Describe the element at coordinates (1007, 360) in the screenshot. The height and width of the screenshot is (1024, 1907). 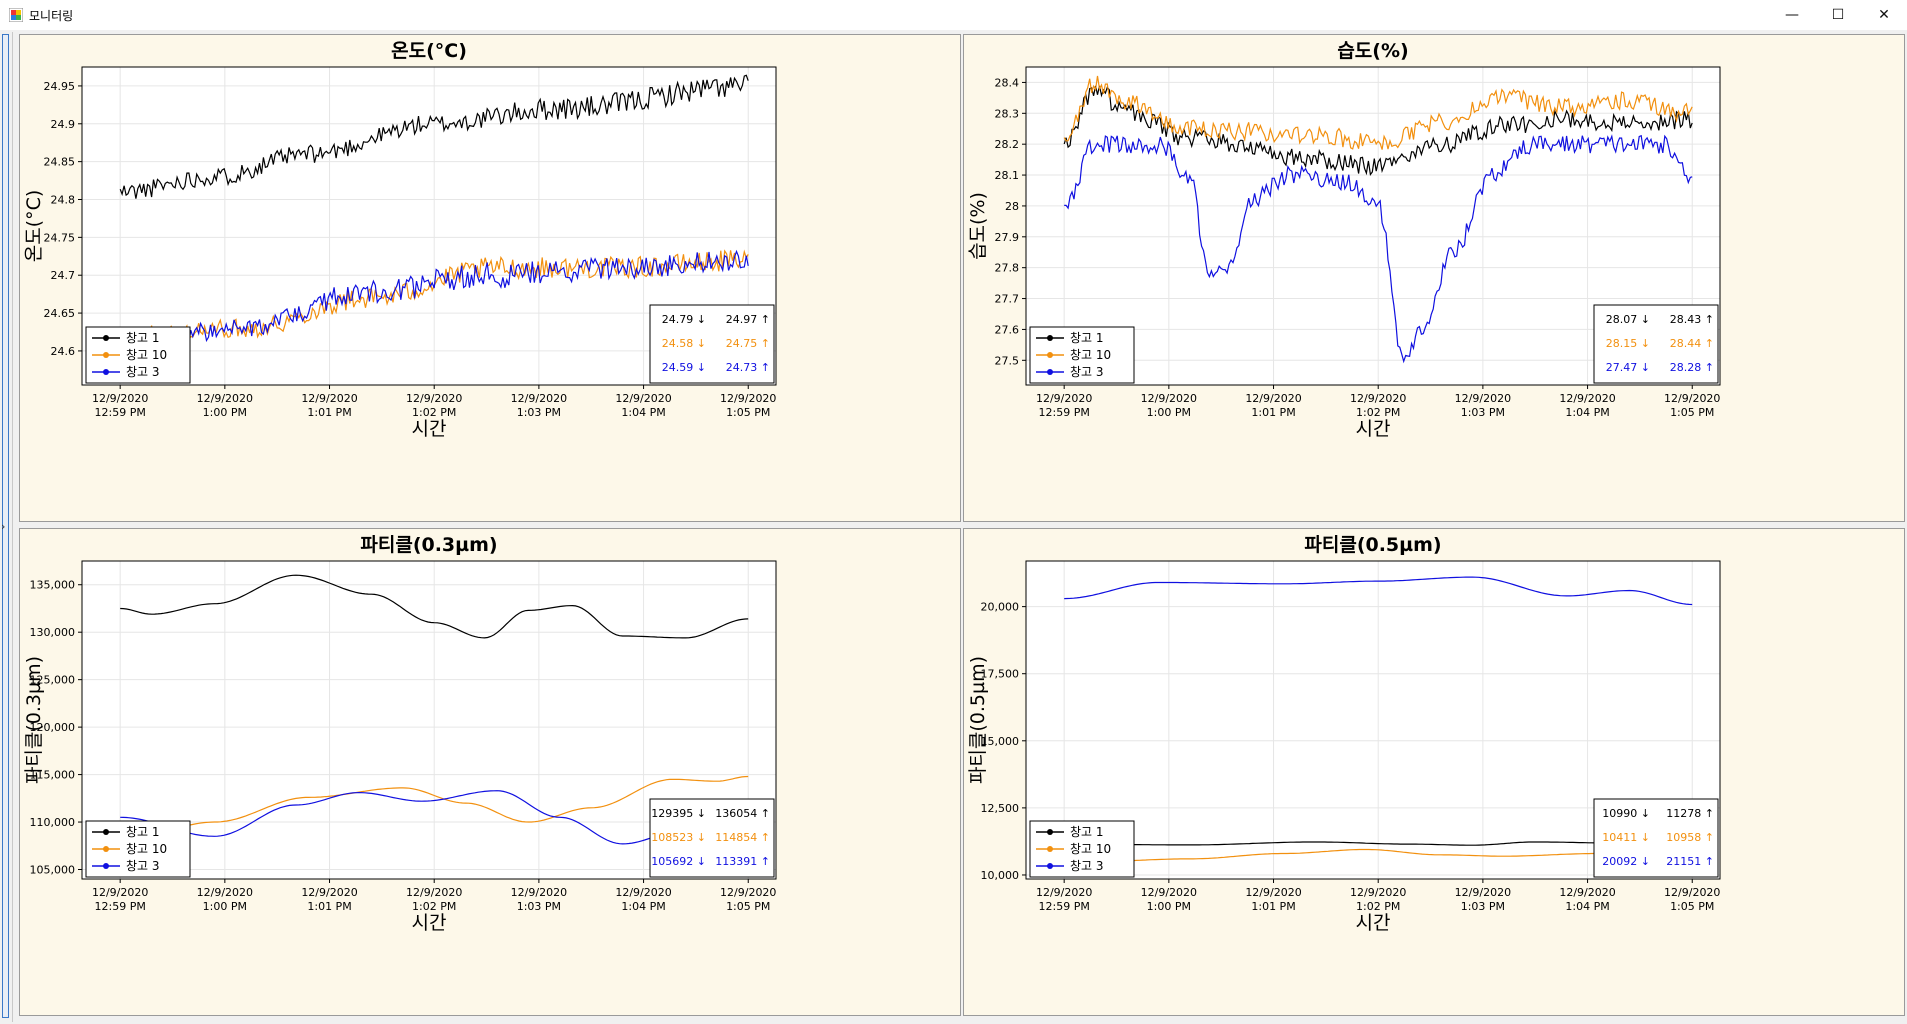
I see `y-tick-label: 27.5` at that location.